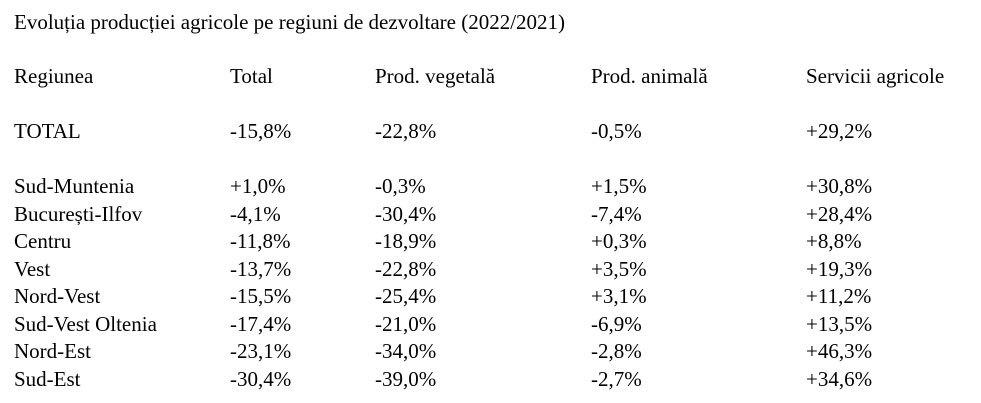 This screenshot has width=981, height=403. What do you see at coordinates (875, 76) in the screenshot?
I see `header-agricultural-services: Servicii agricole` at bounding box center [875, 76].